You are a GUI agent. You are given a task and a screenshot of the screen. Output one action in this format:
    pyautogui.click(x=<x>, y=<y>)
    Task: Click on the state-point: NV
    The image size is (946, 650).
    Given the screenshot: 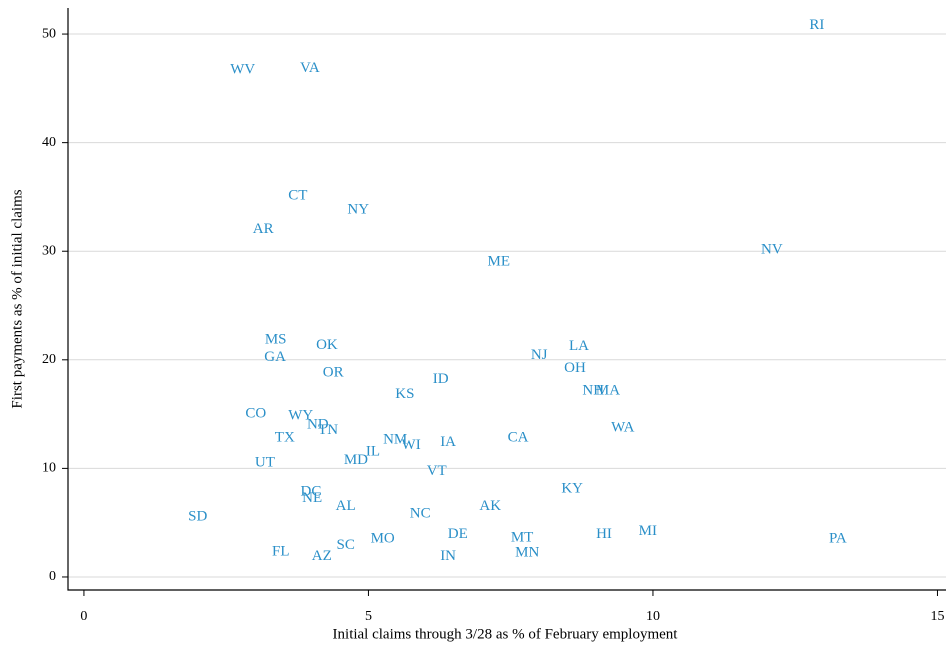 What is the action you would take?
    pyautogui.click(x=772, y=250)
    